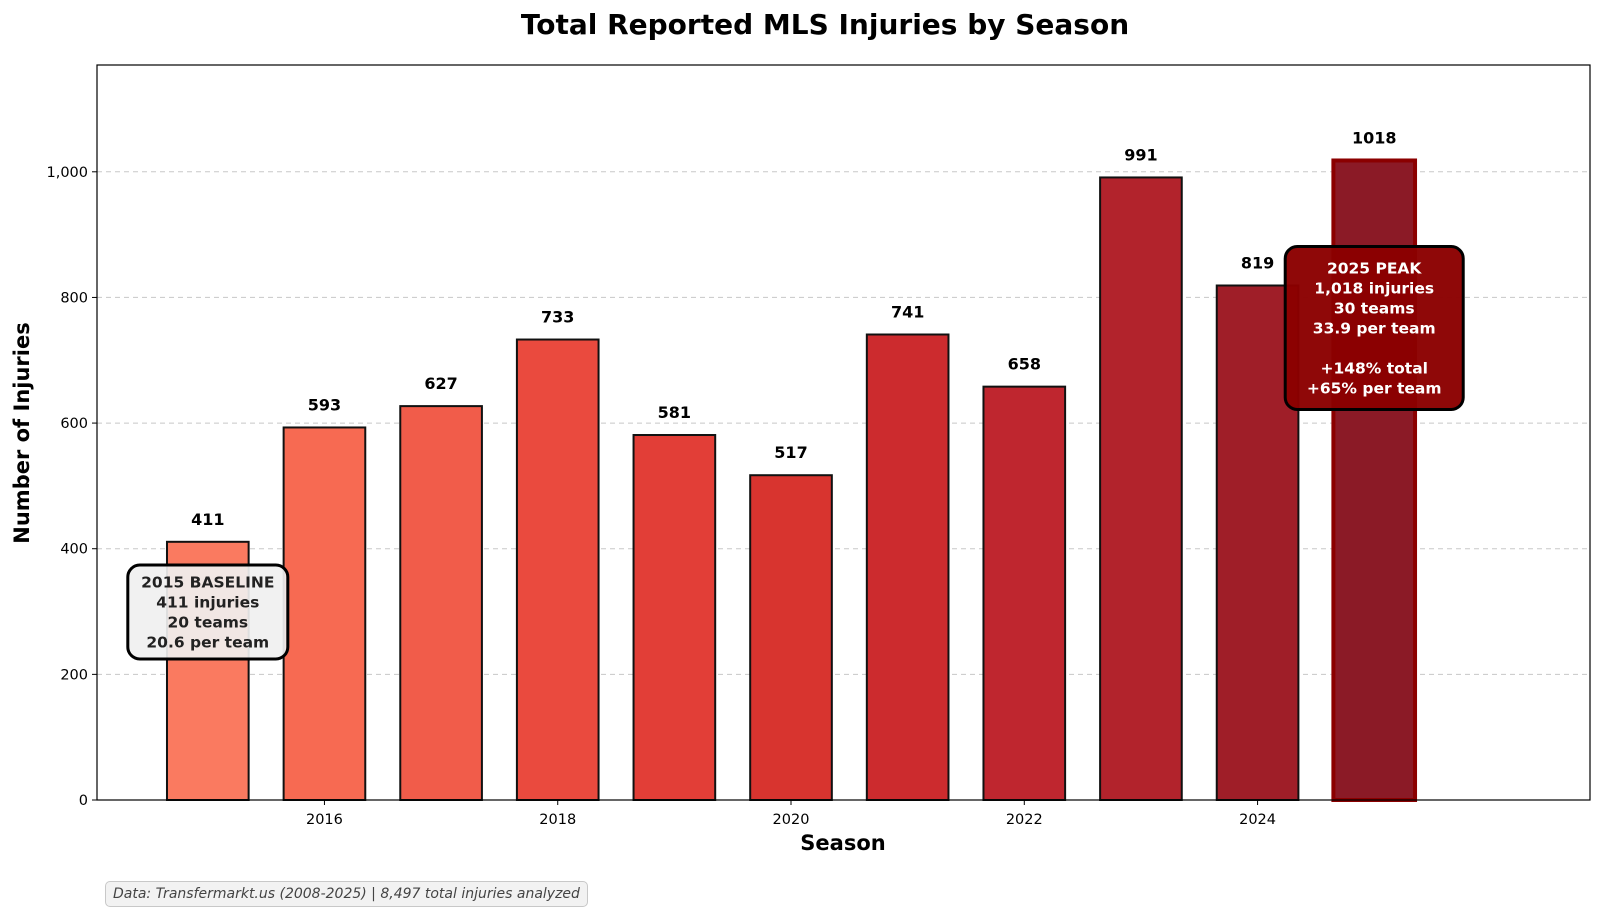  I want to click on x-tick-label: 2020, so click(791, 820).